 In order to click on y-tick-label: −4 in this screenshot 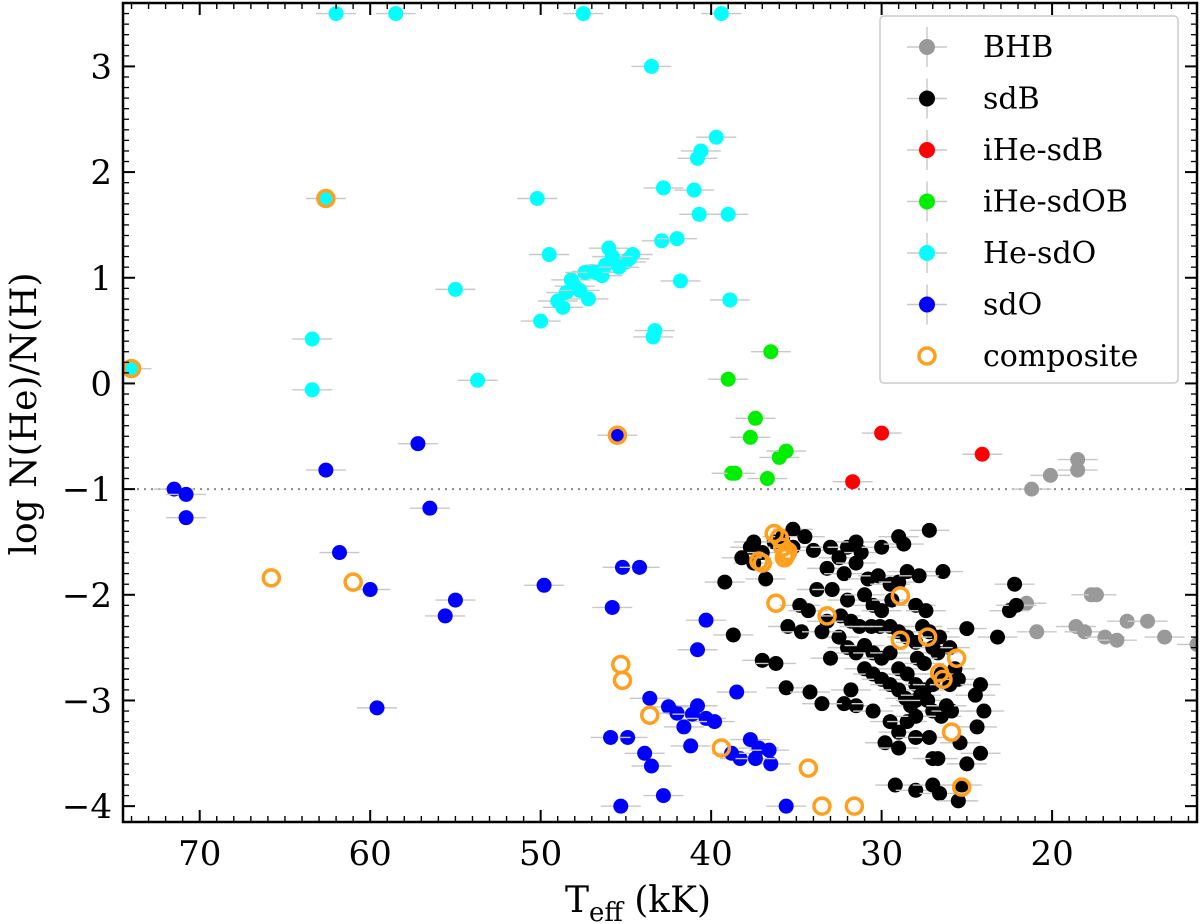, I will do `click(87, 807)`.